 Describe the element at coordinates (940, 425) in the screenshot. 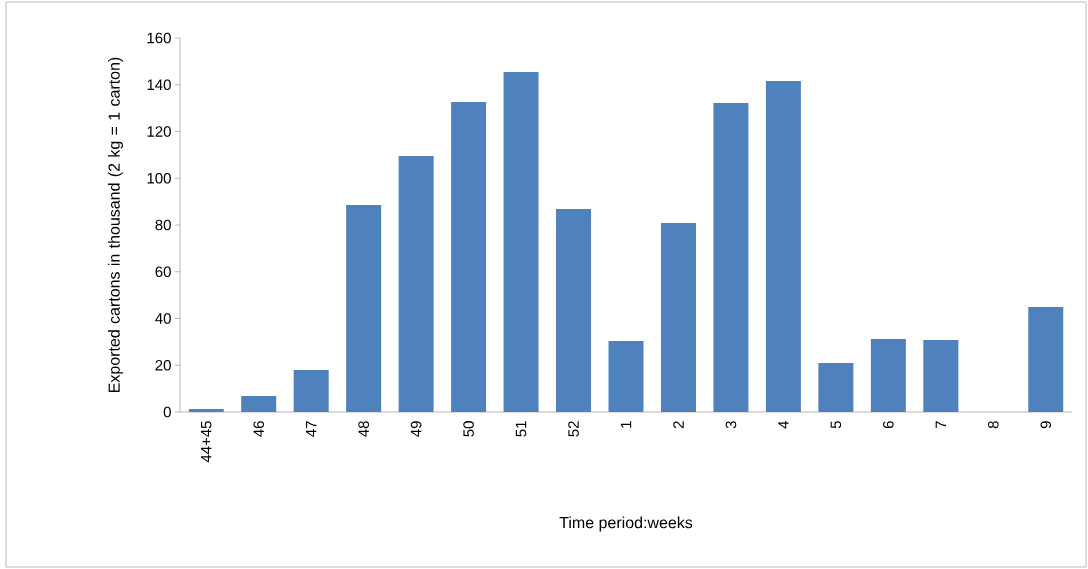

I see `x-tick-label: 7` at that location.